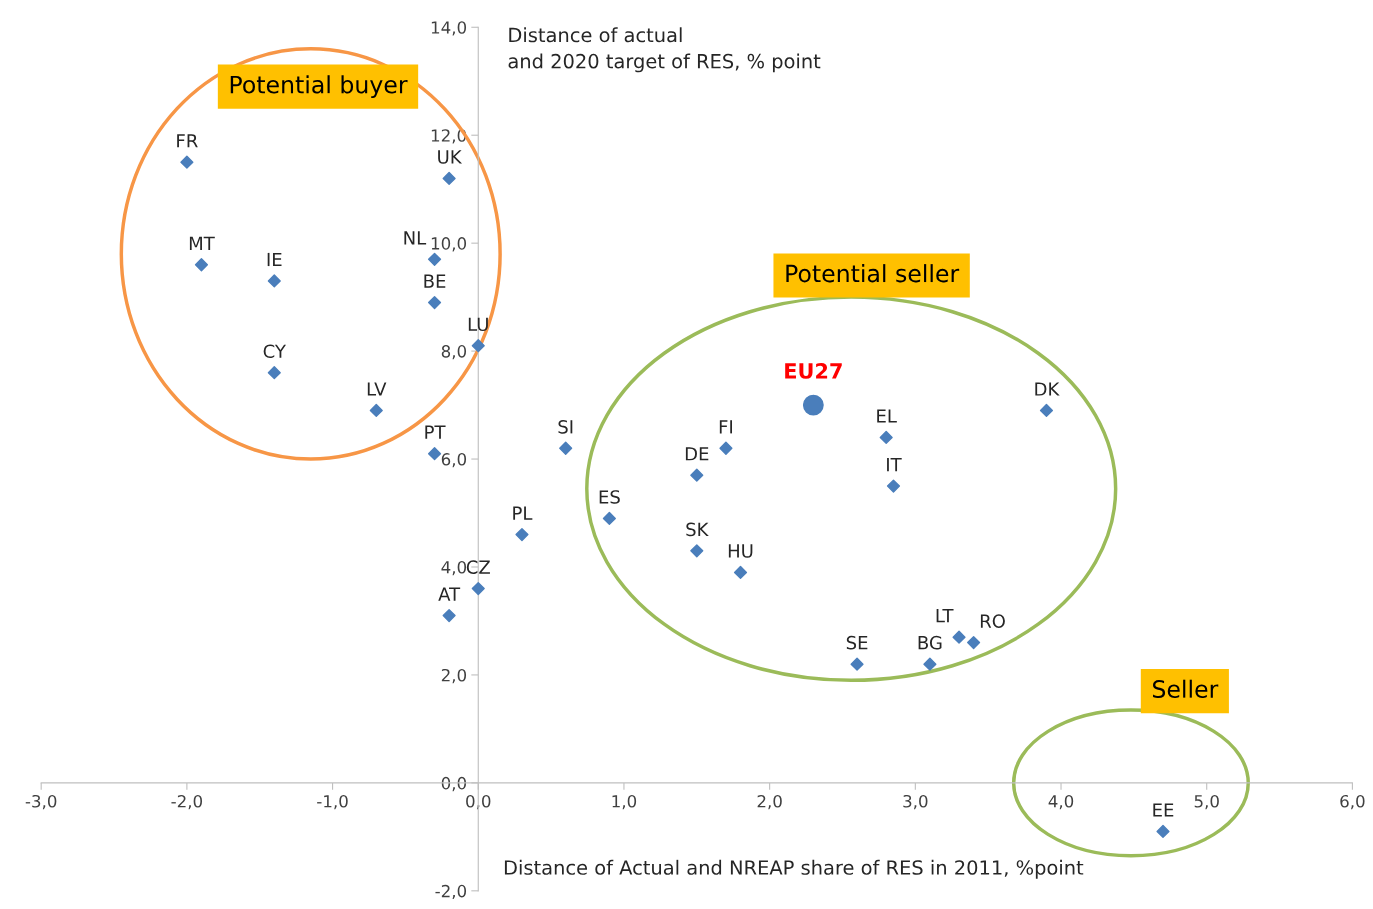 This screenshot has width=1373, height=909. Describe the element at coordinates (274, 259) in the screenshot. I see `annotation: IE` at that location.